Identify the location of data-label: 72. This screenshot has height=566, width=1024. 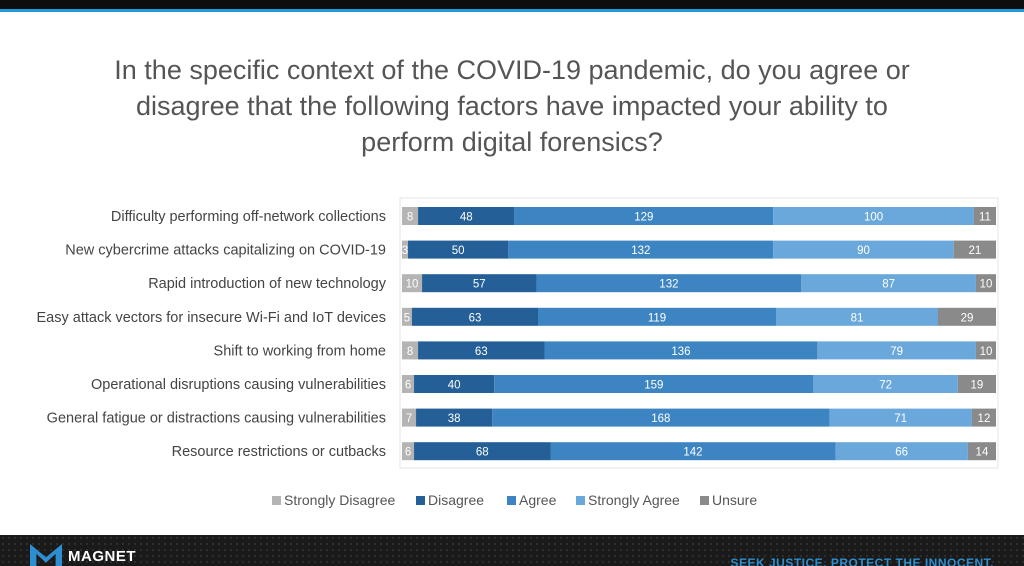
(885, 386).